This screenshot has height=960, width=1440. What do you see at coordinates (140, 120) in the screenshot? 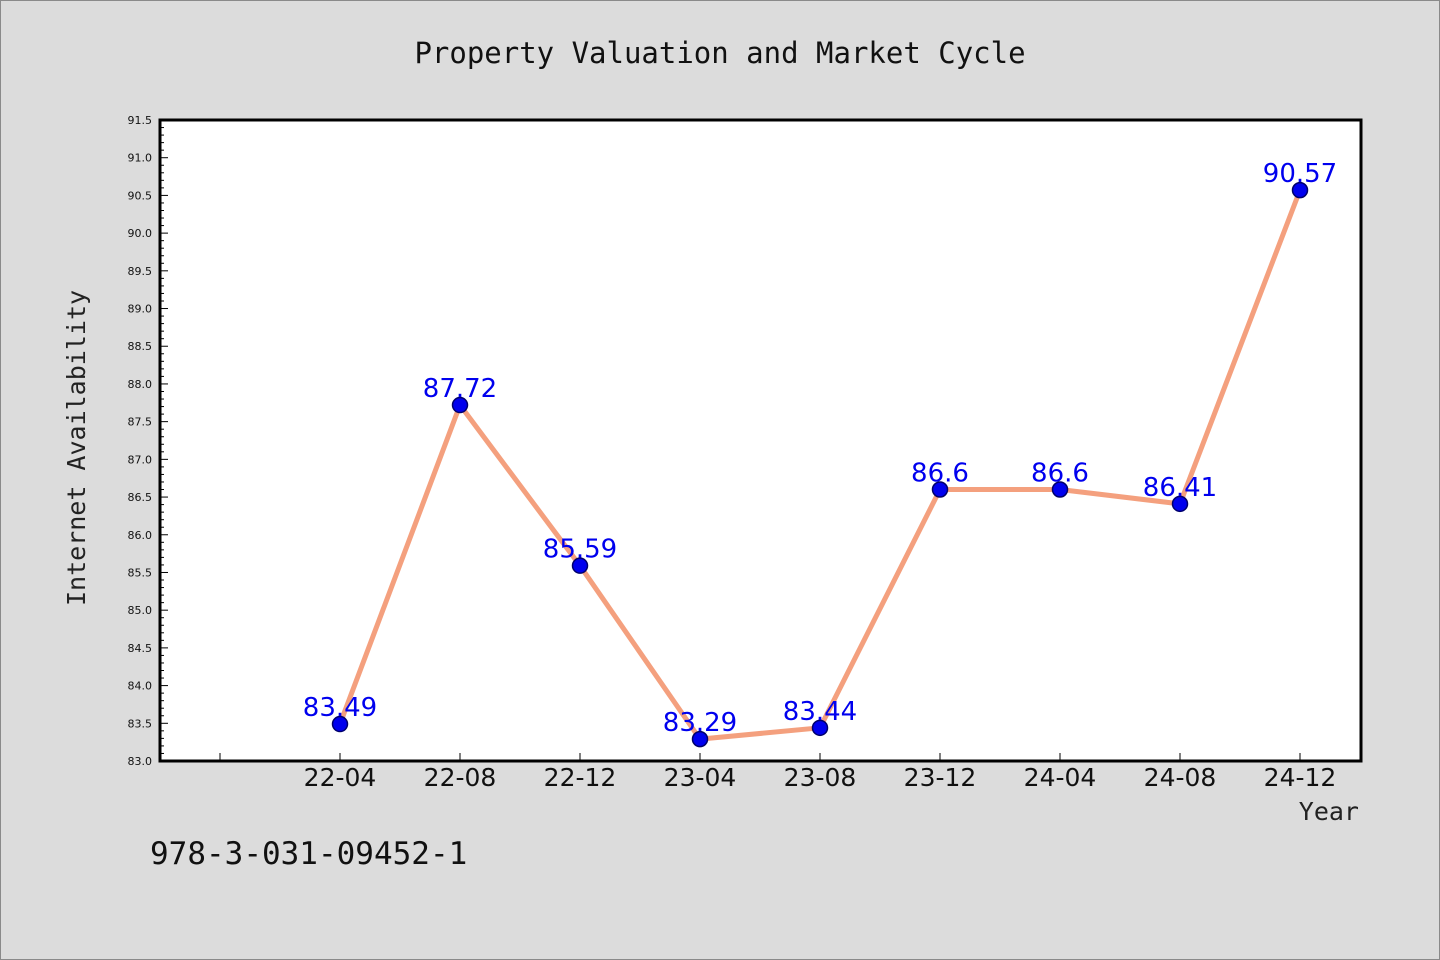
I see `y-tick-label: 91.5` at bounding box center [140, 120].